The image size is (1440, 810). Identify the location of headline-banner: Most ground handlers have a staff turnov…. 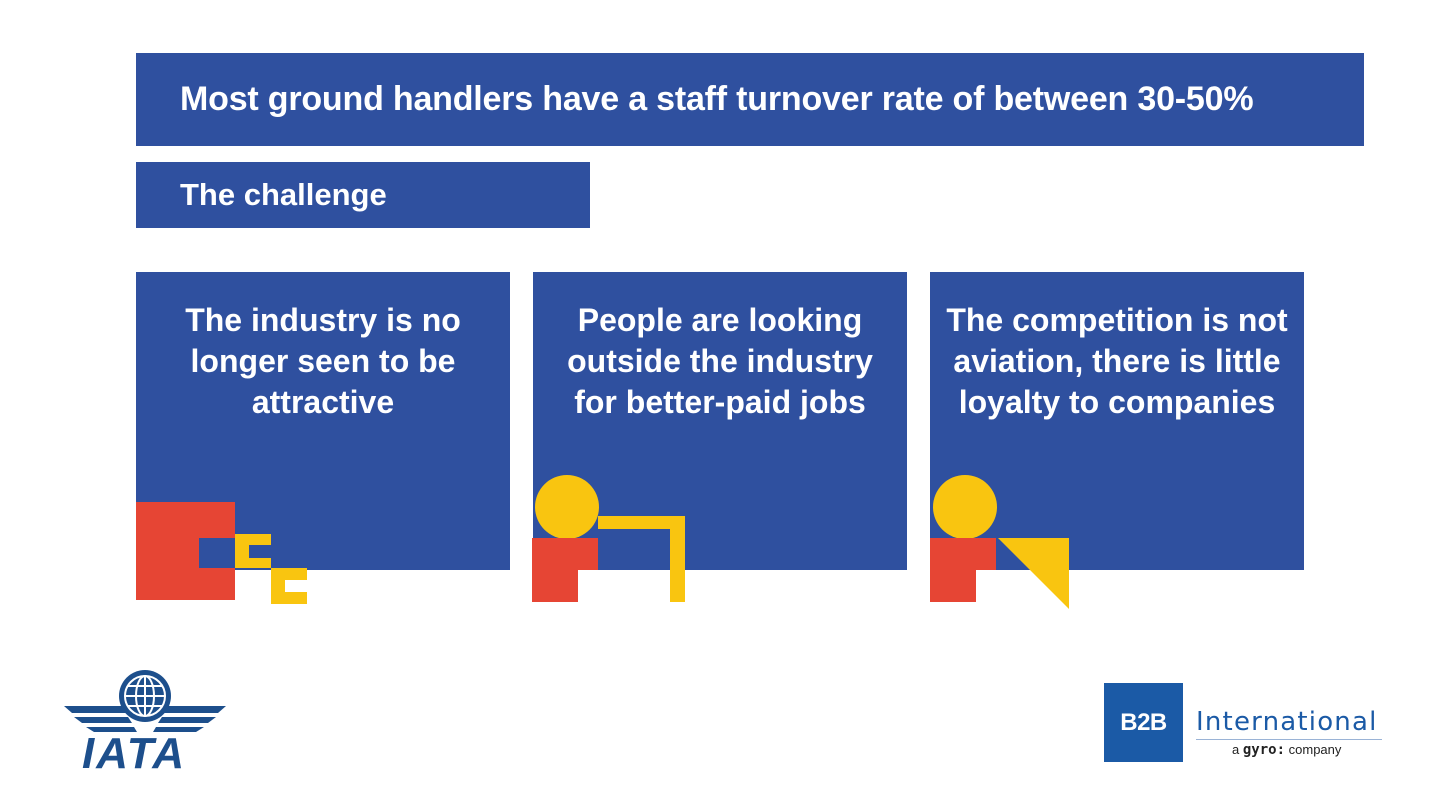
(750, 99).